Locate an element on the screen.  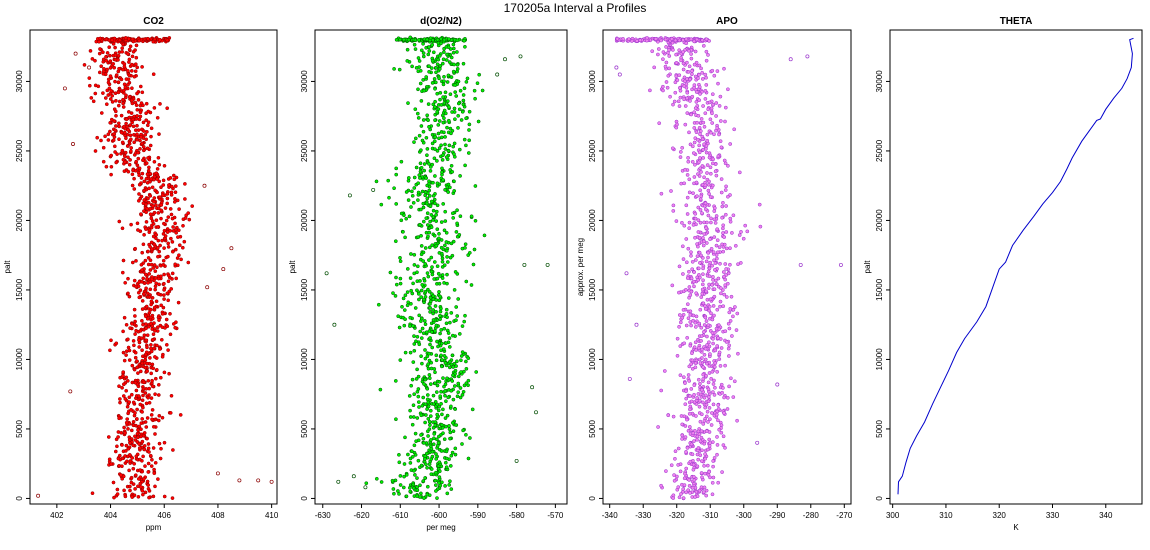
panel-title: THETA is located at coordinates (1016, 21).